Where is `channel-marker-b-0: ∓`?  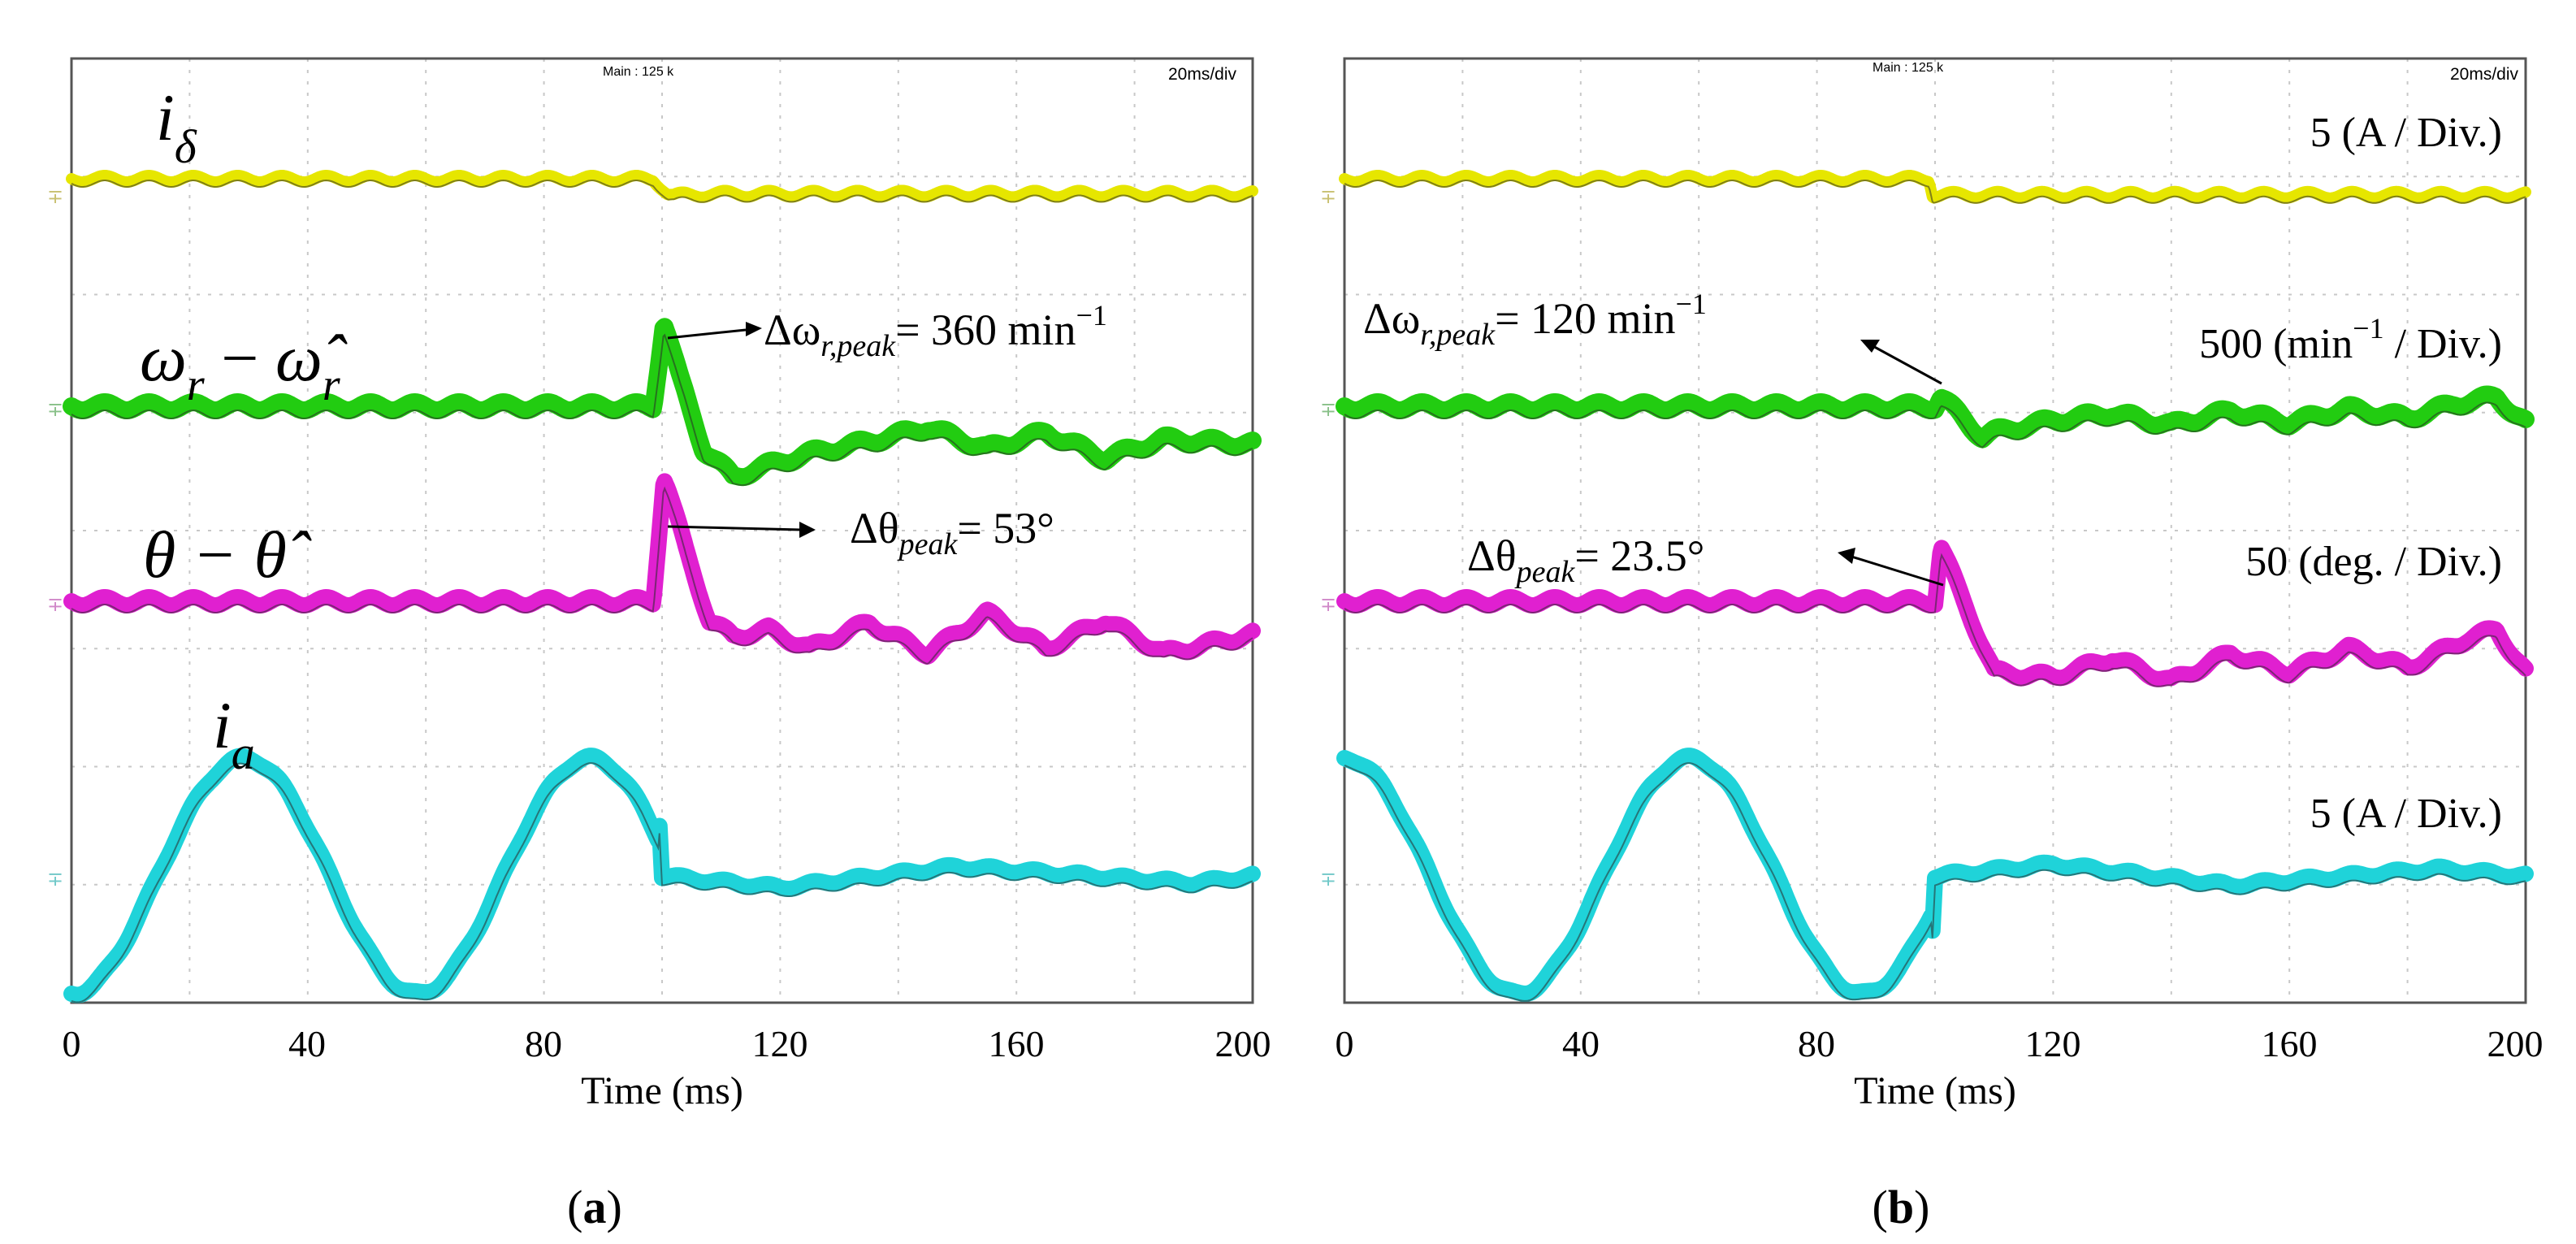 channel-marker-b-0: ∓ is located at coordinates (1328, 198).